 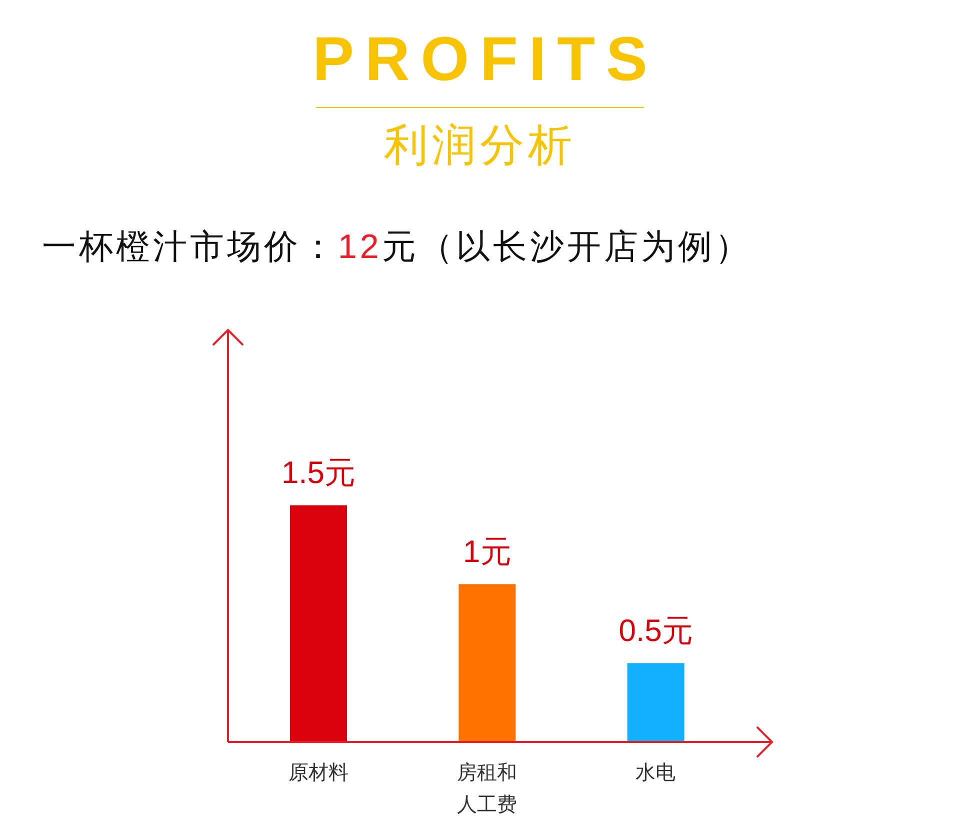 I want to click on data-label: 1元, so click(x=487, y=552).